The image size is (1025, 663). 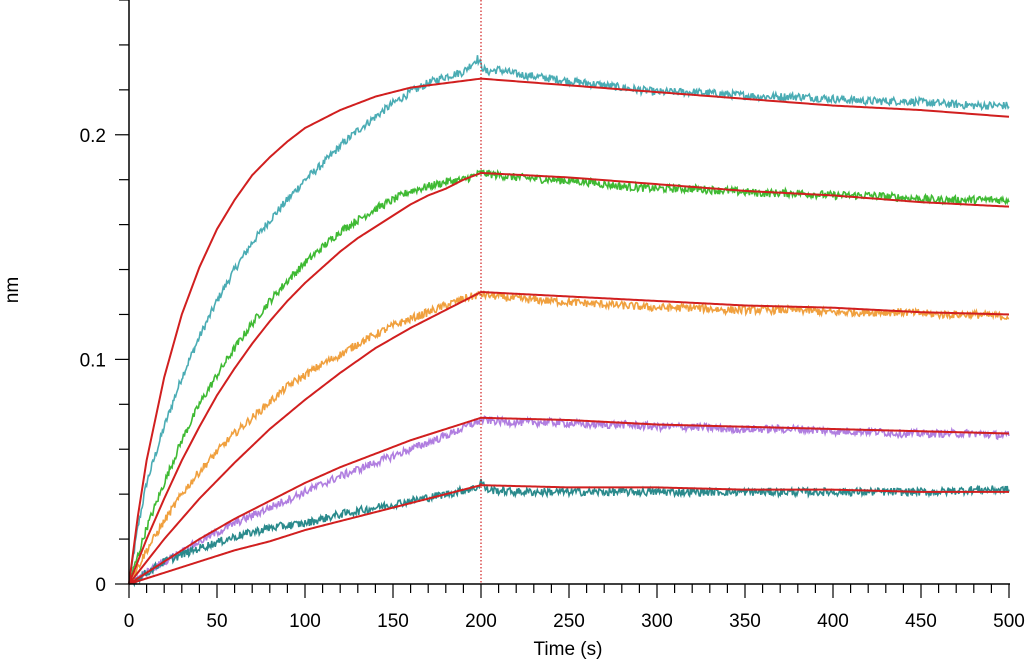 What do you see at coordinates (833, 621) in the screenshot?
I see `x-tick-label: 400` at bounding box center [833, 621].